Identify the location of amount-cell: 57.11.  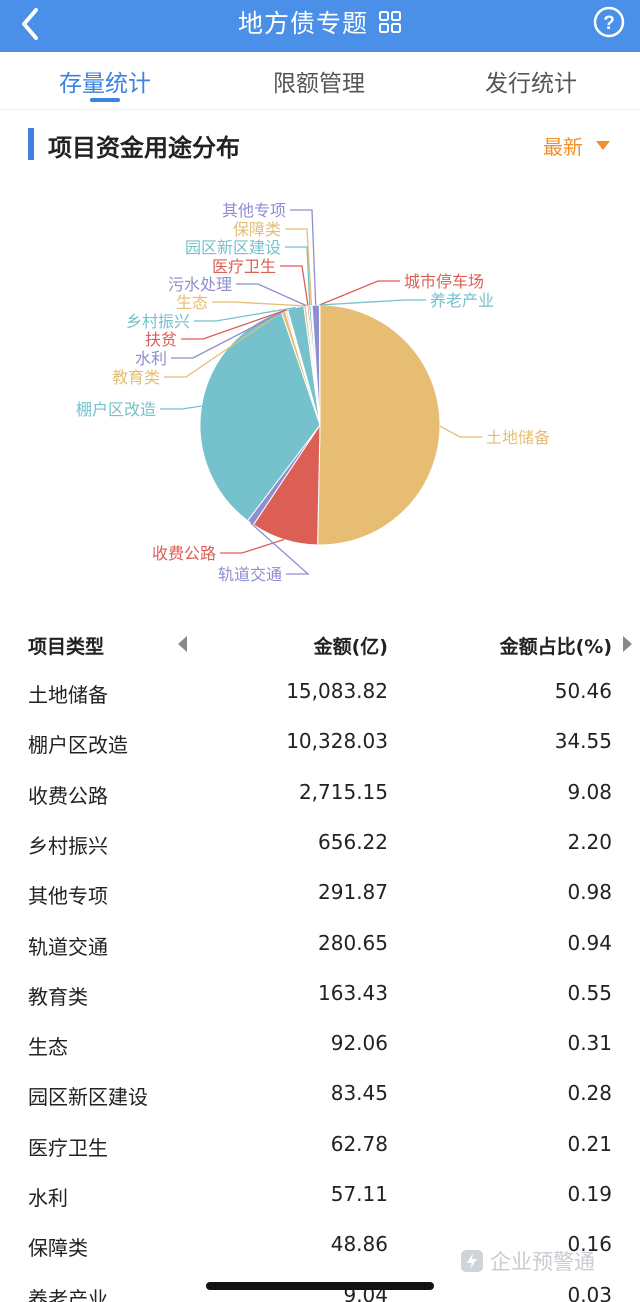
(359, 1194).